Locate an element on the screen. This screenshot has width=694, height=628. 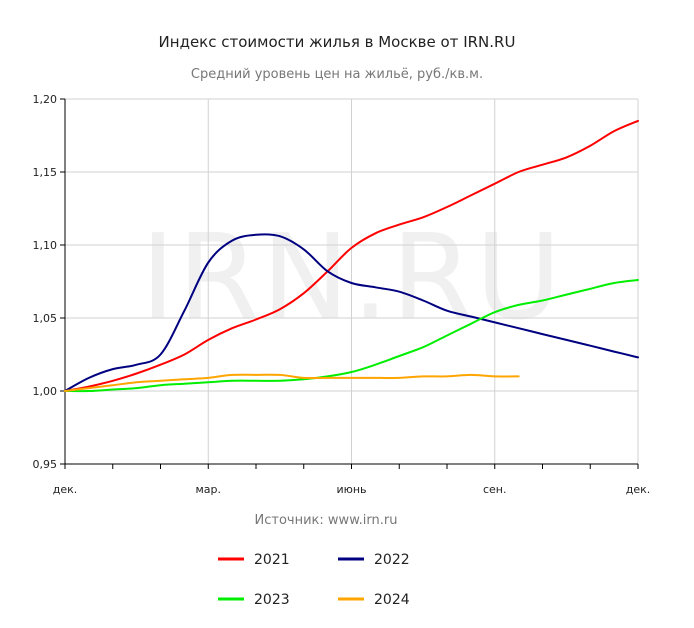
series-line-2024 is located at coordinates (292, 382).